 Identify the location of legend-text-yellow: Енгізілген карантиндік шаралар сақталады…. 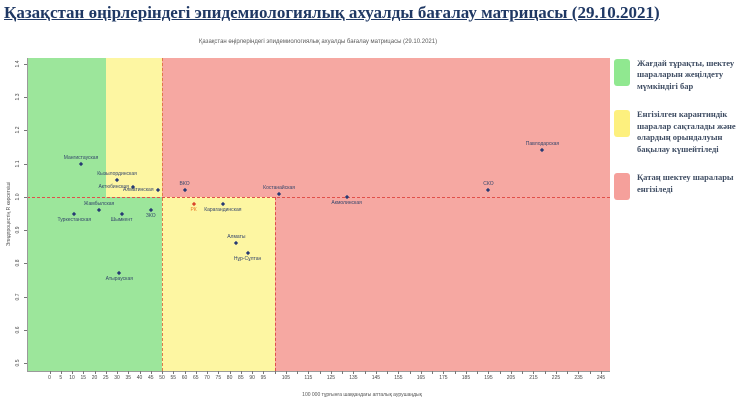
(686, 131).